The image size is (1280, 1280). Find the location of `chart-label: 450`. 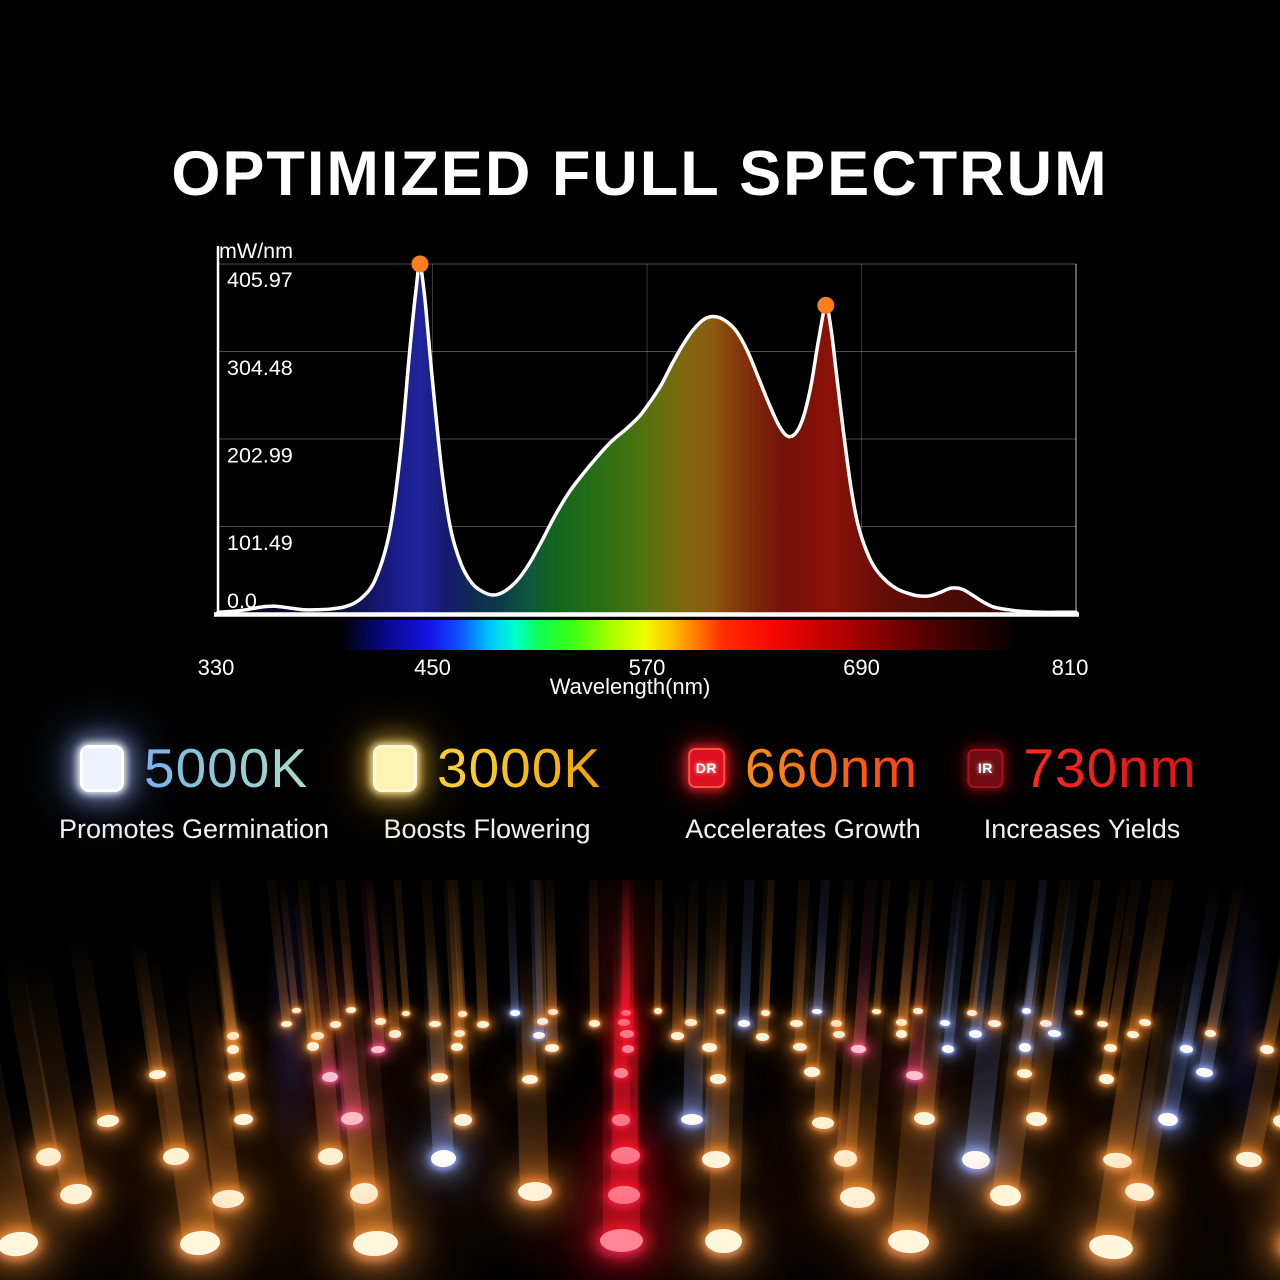

chart-label: 450 is located at coordinates (432, 667).